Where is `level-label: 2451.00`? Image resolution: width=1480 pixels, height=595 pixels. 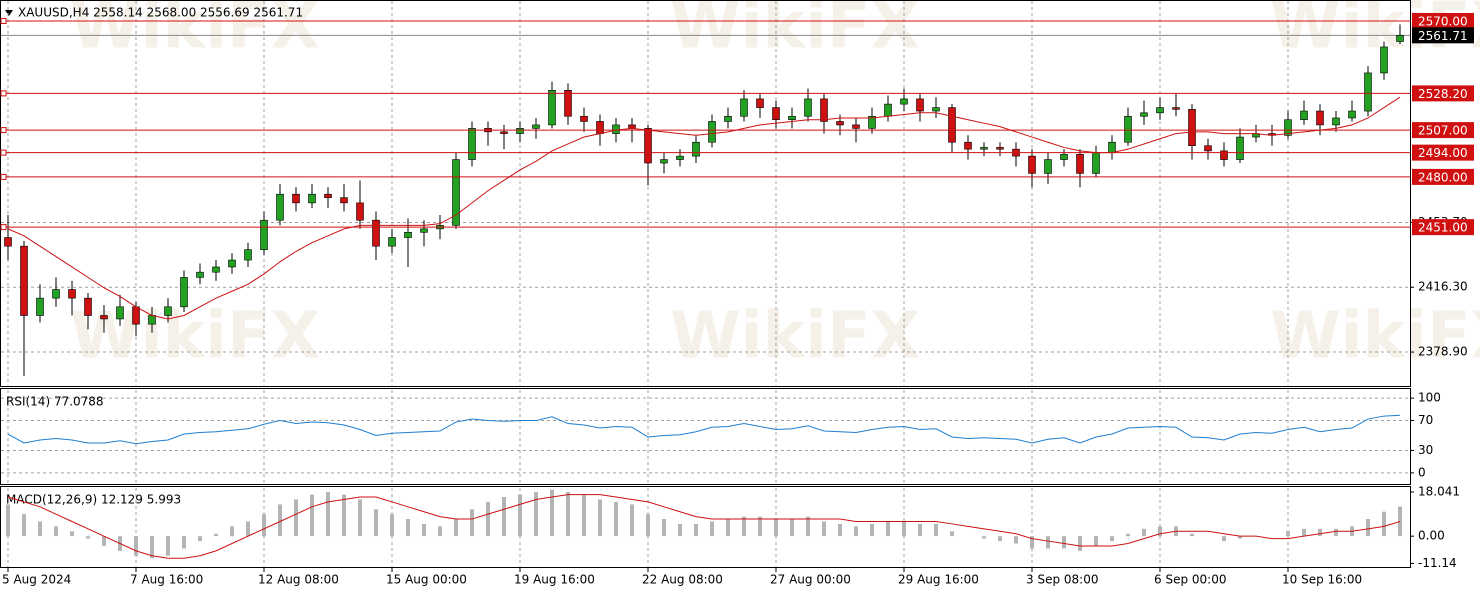 level-label: 2451.00 is located at coordinates (1443, 228).